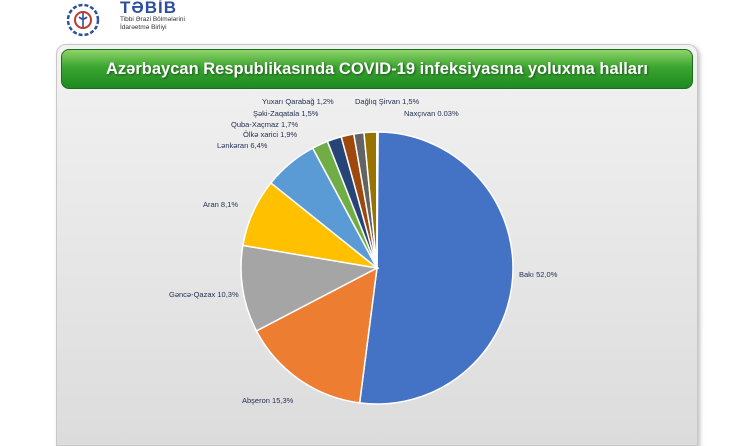 This screenshot has width=748, height=446. What do you see at coordinates (152, 19) in the screenshot?
I see `logo-subtitle-line1: Tibbi Ərazi Bölmələrini` at bounding box center [152, 19].